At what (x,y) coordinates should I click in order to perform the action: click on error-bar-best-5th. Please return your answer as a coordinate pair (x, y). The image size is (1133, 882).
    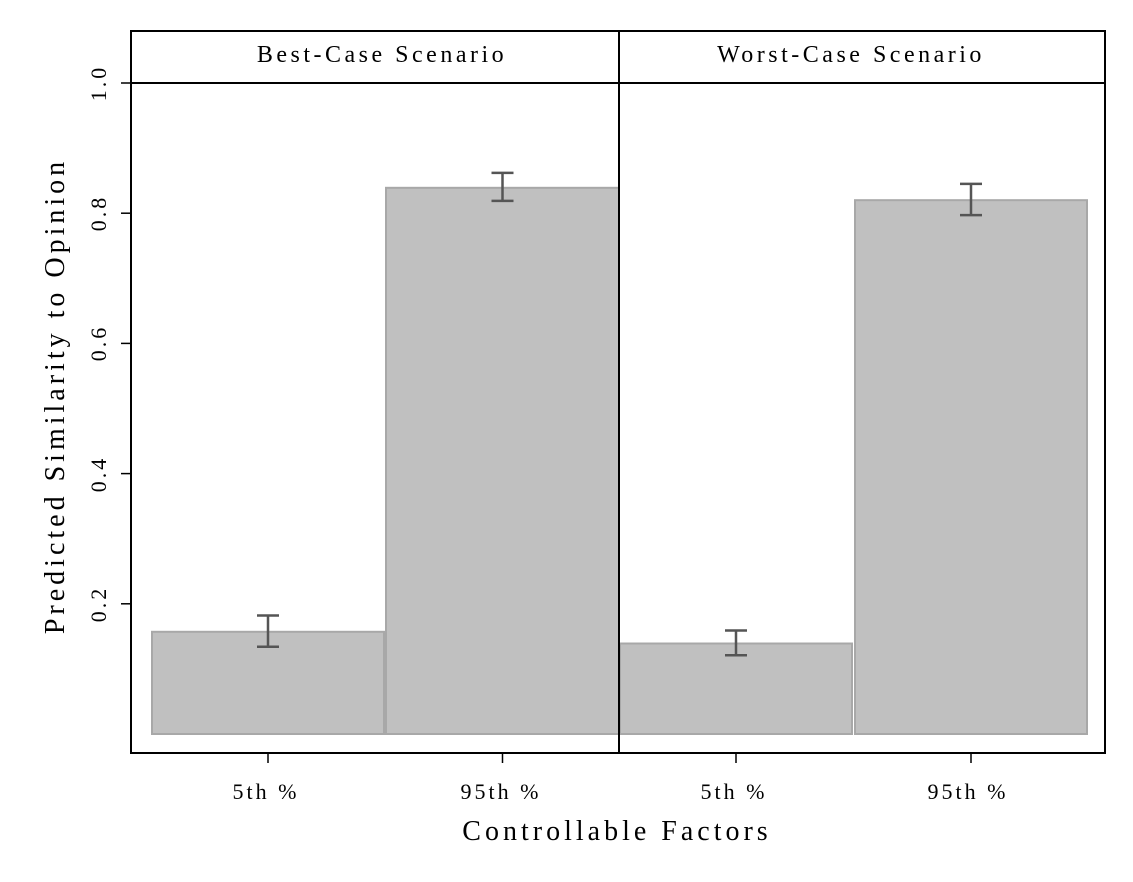
    Looking at the image, I should click on (268, 631).